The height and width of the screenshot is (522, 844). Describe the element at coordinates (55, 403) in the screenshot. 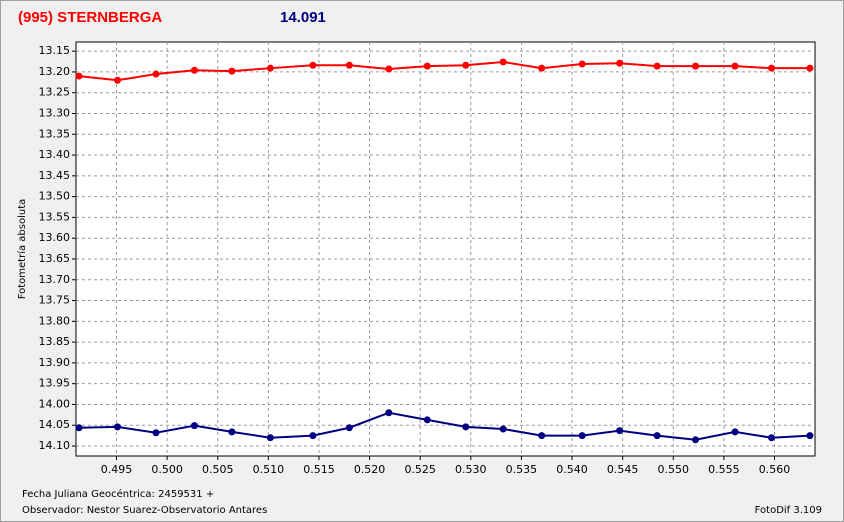

I see `y-tick-label: 14.00` at that location.